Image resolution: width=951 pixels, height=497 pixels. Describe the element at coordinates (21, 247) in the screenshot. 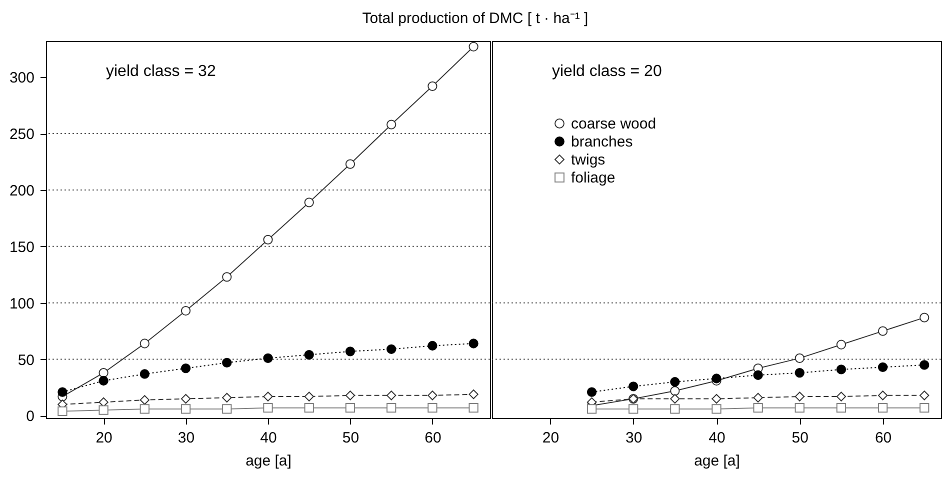

I see `y-tick-label: 150` at that location.